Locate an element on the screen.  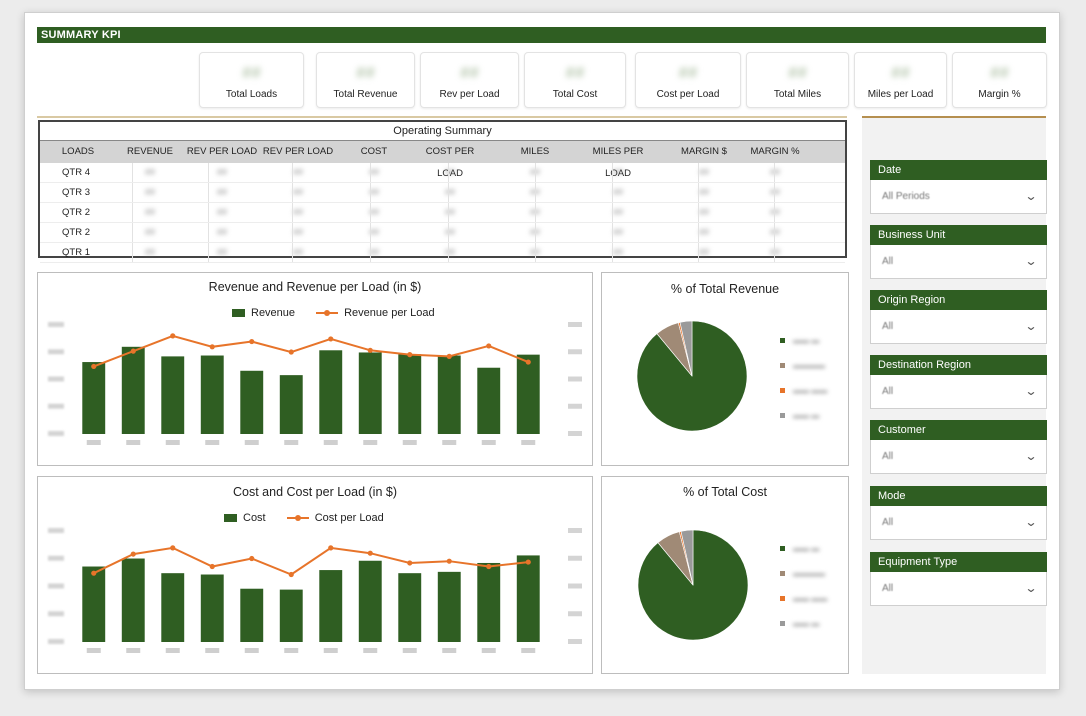
legend-label: Cost per Load is located at coordinates (349, 518).